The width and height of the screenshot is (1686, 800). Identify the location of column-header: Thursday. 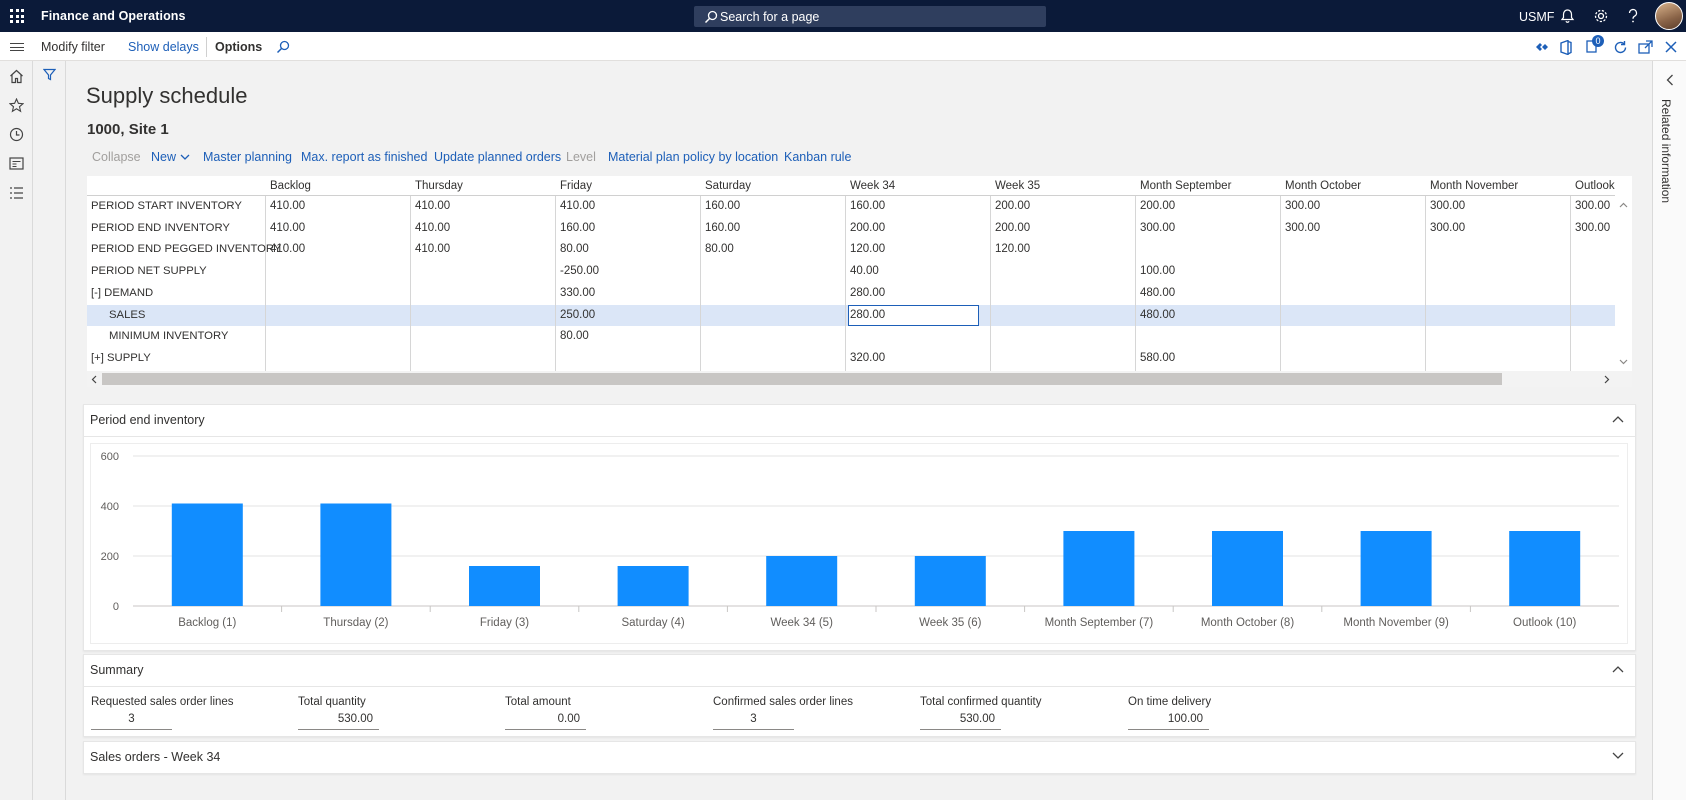
(439, 186).